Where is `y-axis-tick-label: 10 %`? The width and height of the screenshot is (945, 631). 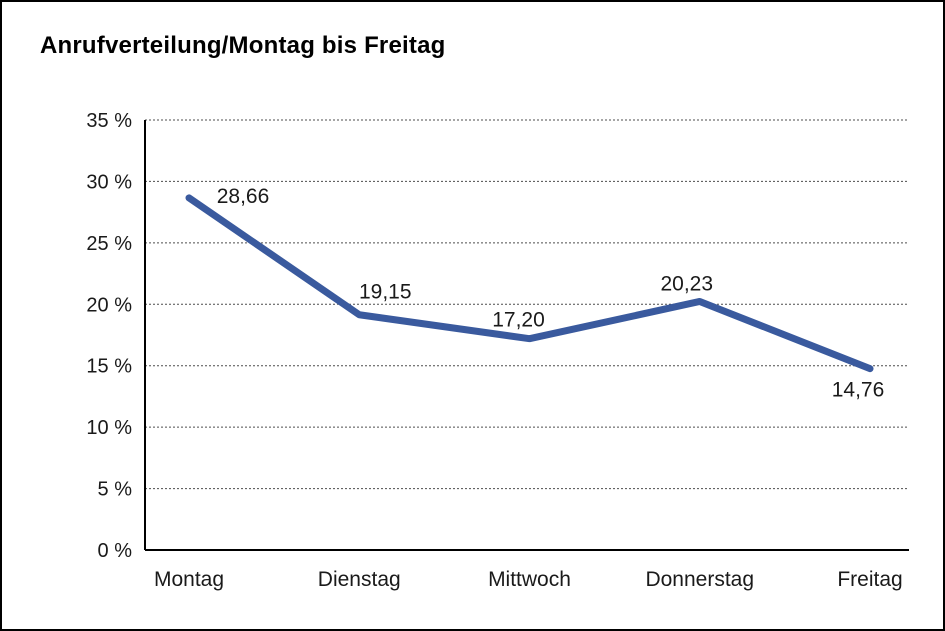
y-axis-tick-label: 10 % is located at coordinates (109, 428).